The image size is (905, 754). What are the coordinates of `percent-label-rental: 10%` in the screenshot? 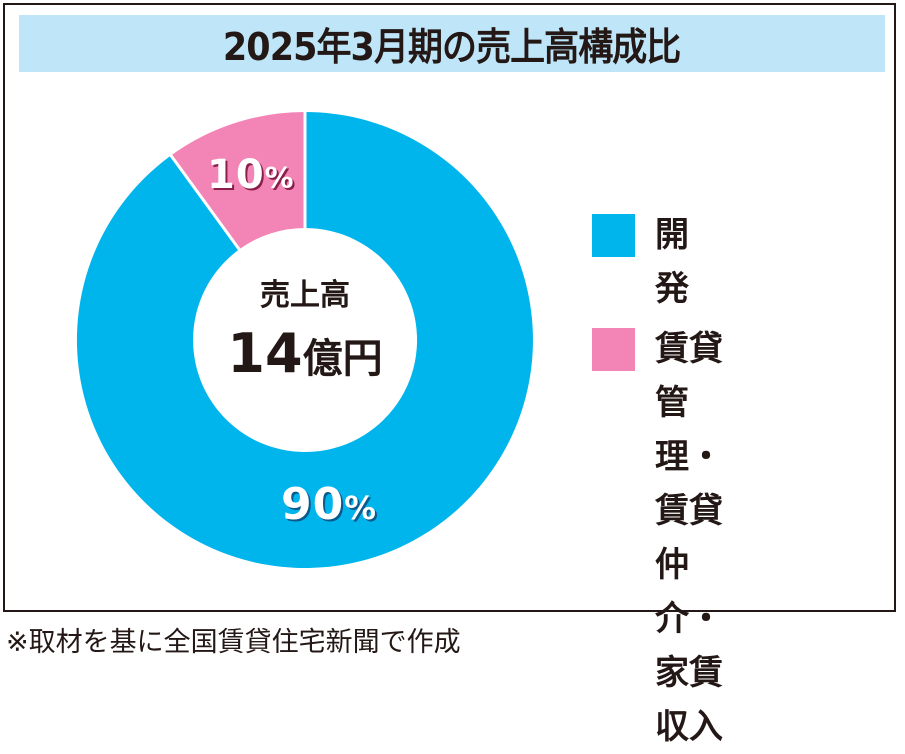 It's located at (251, 175).